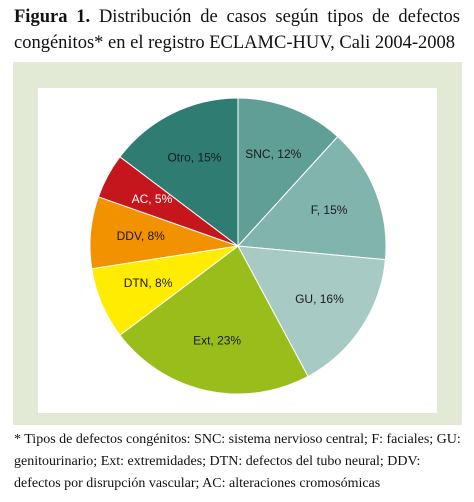  I want to click on slice-label: SNC, 12%, so click(273, 154).